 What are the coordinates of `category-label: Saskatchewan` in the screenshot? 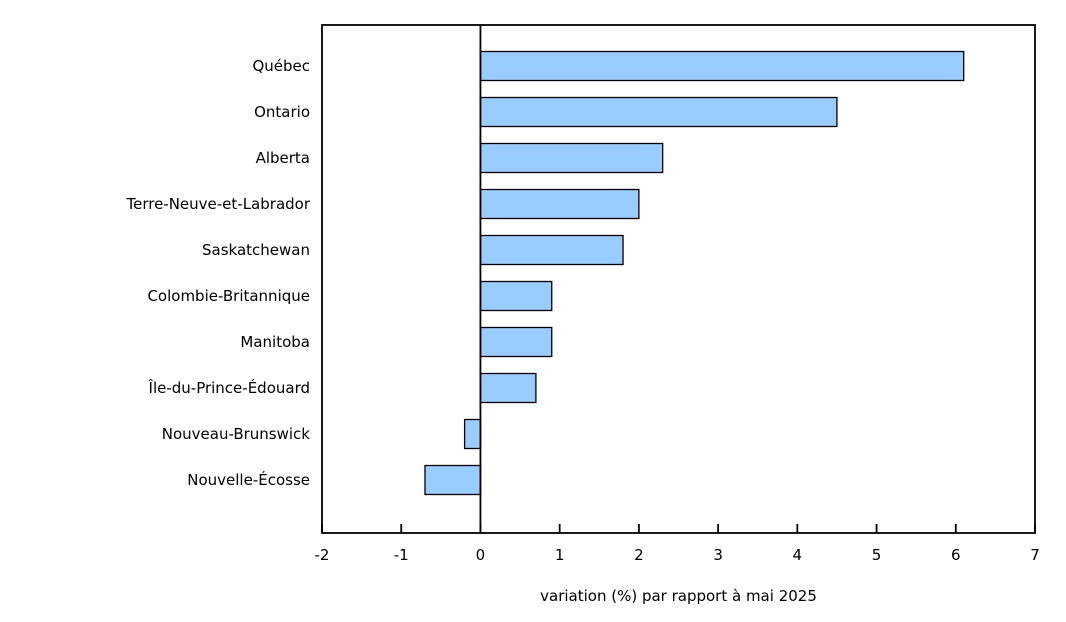 It's located at (256, 250).